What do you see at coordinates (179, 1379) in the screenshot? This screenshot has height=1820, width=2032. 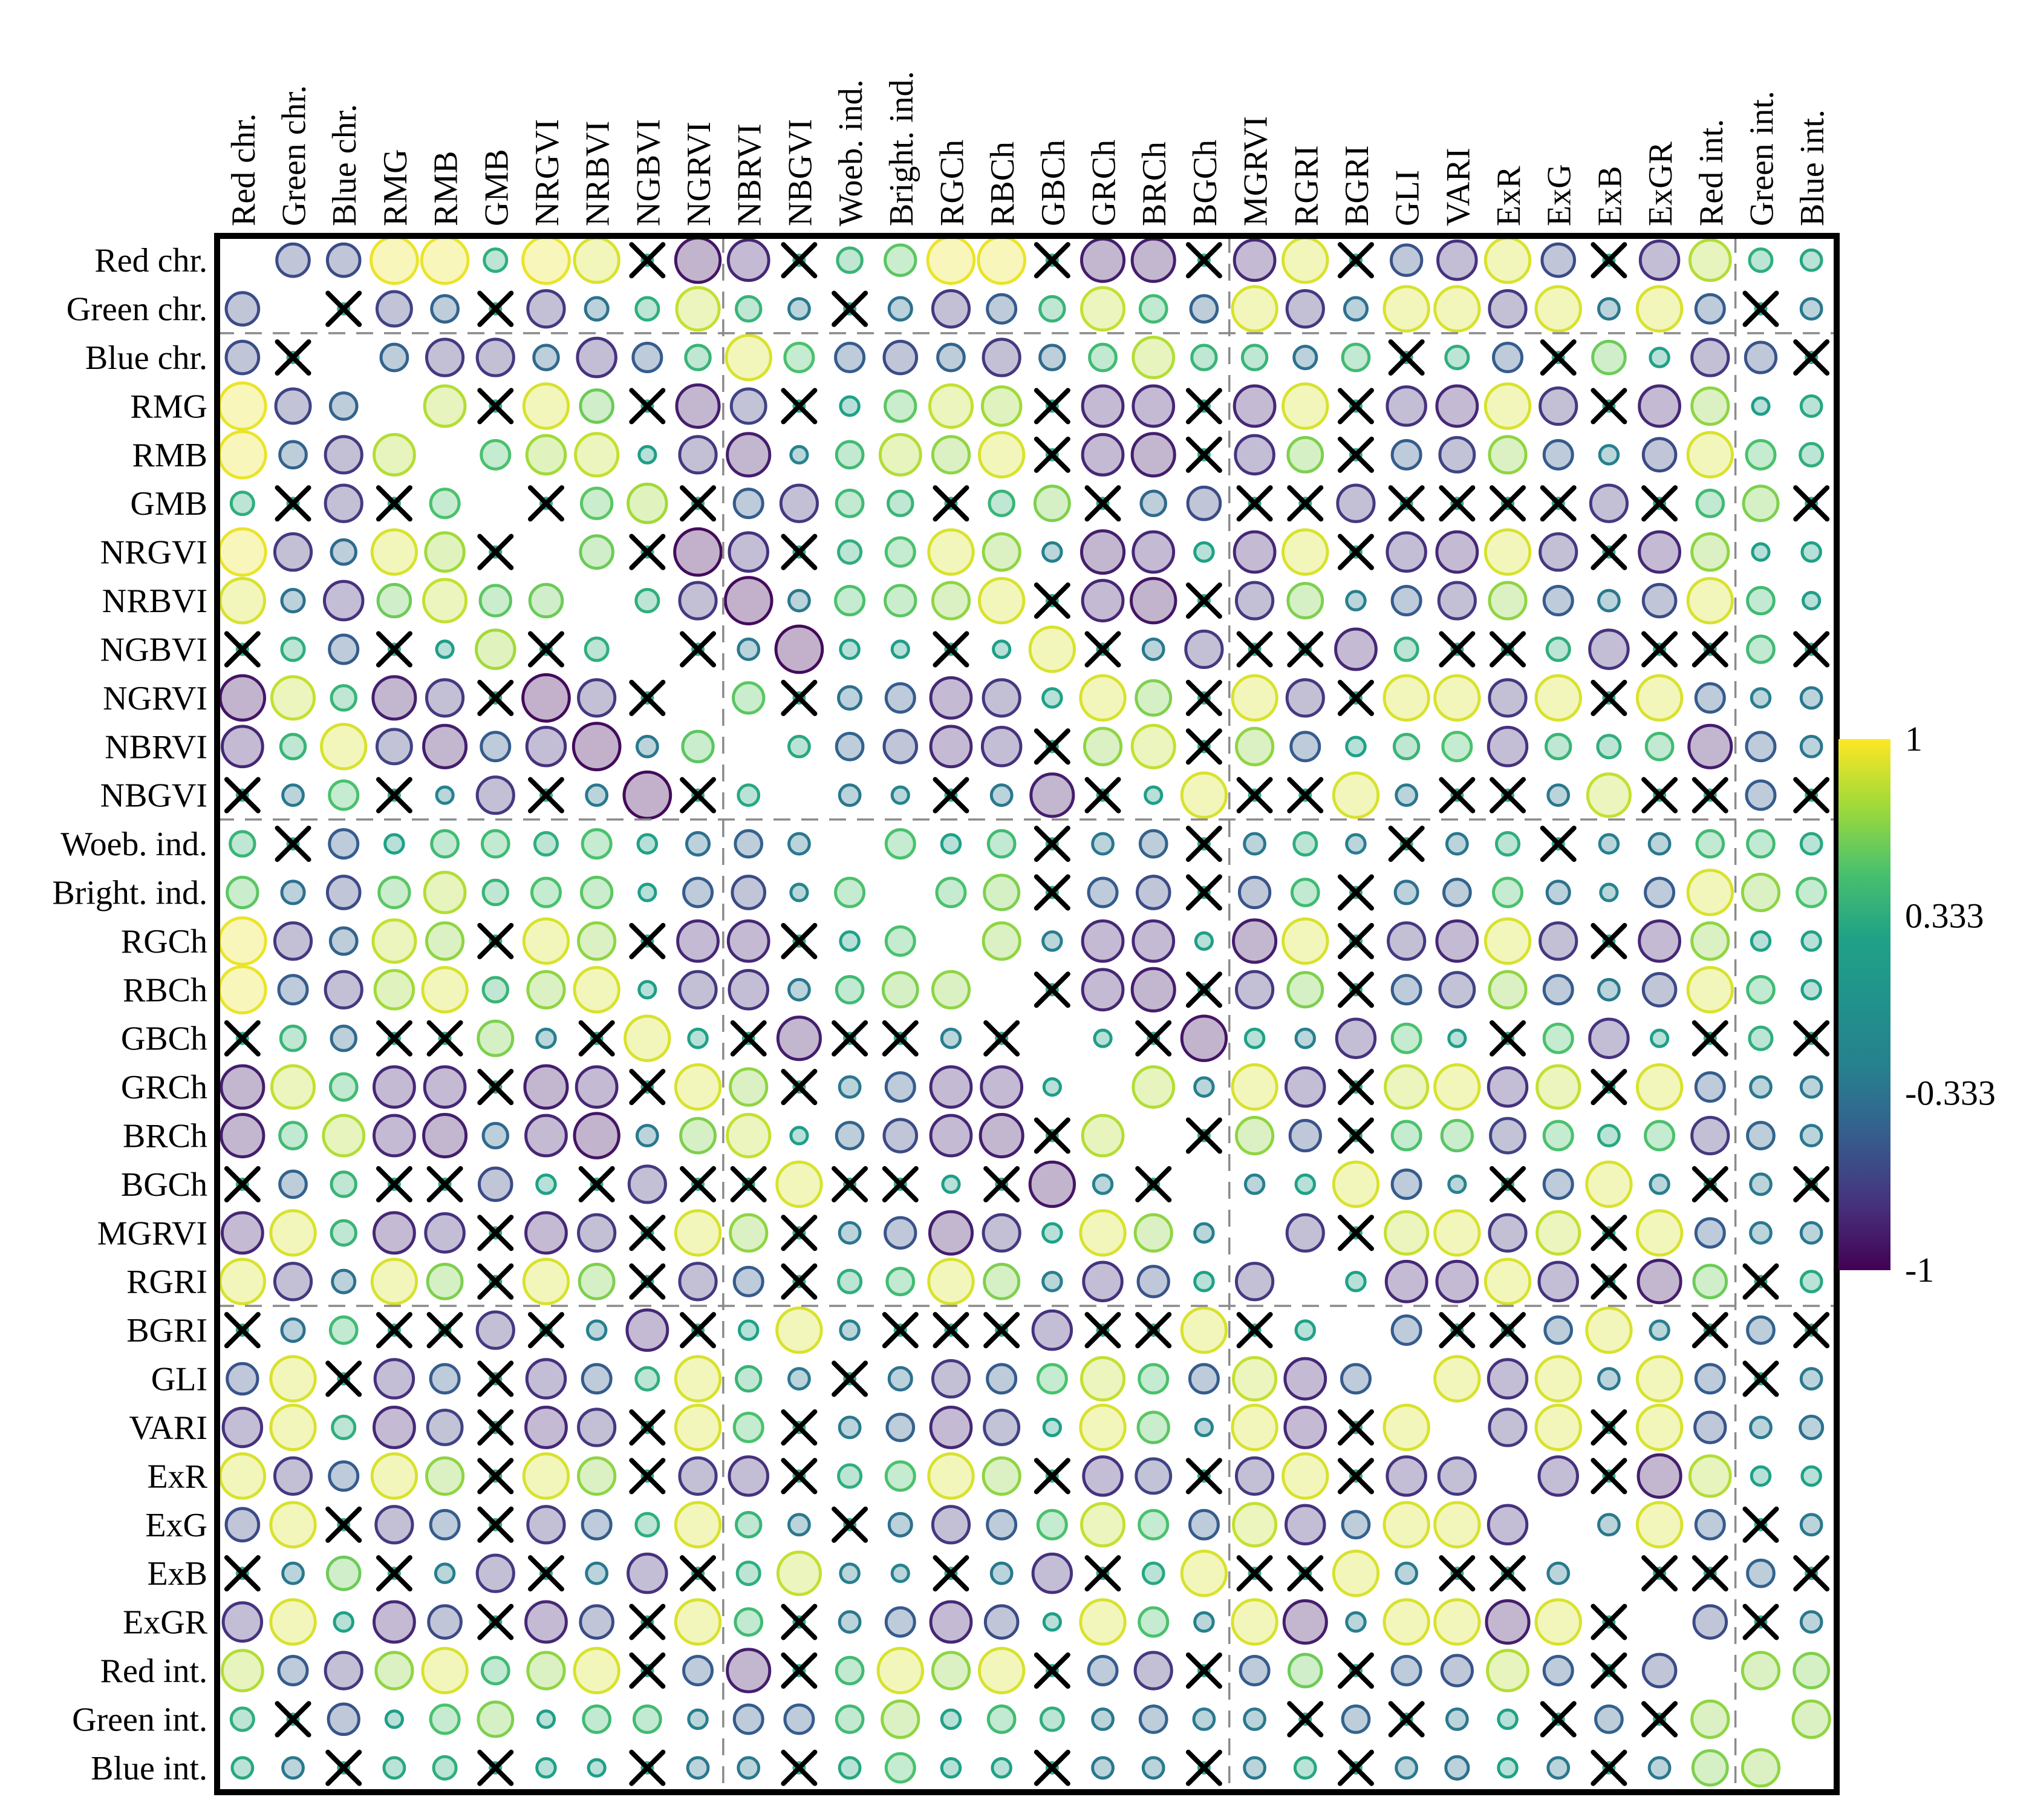 I see `row-label: GLI` at bounding box center [179, 1379].